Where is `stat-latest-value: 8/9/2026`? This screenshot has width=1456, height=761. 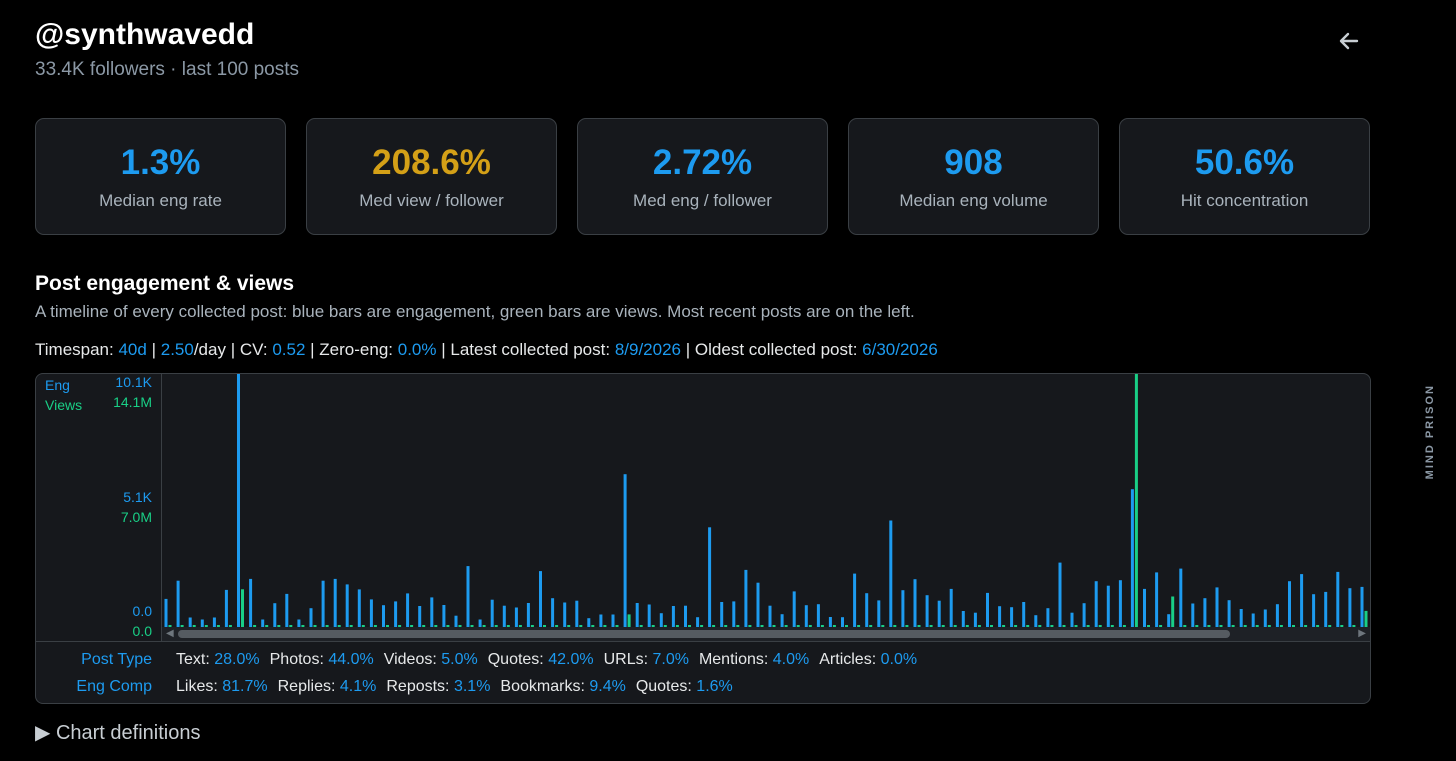
stat-latest-value: 8/9/2026 is located at coordinates (648, 349).